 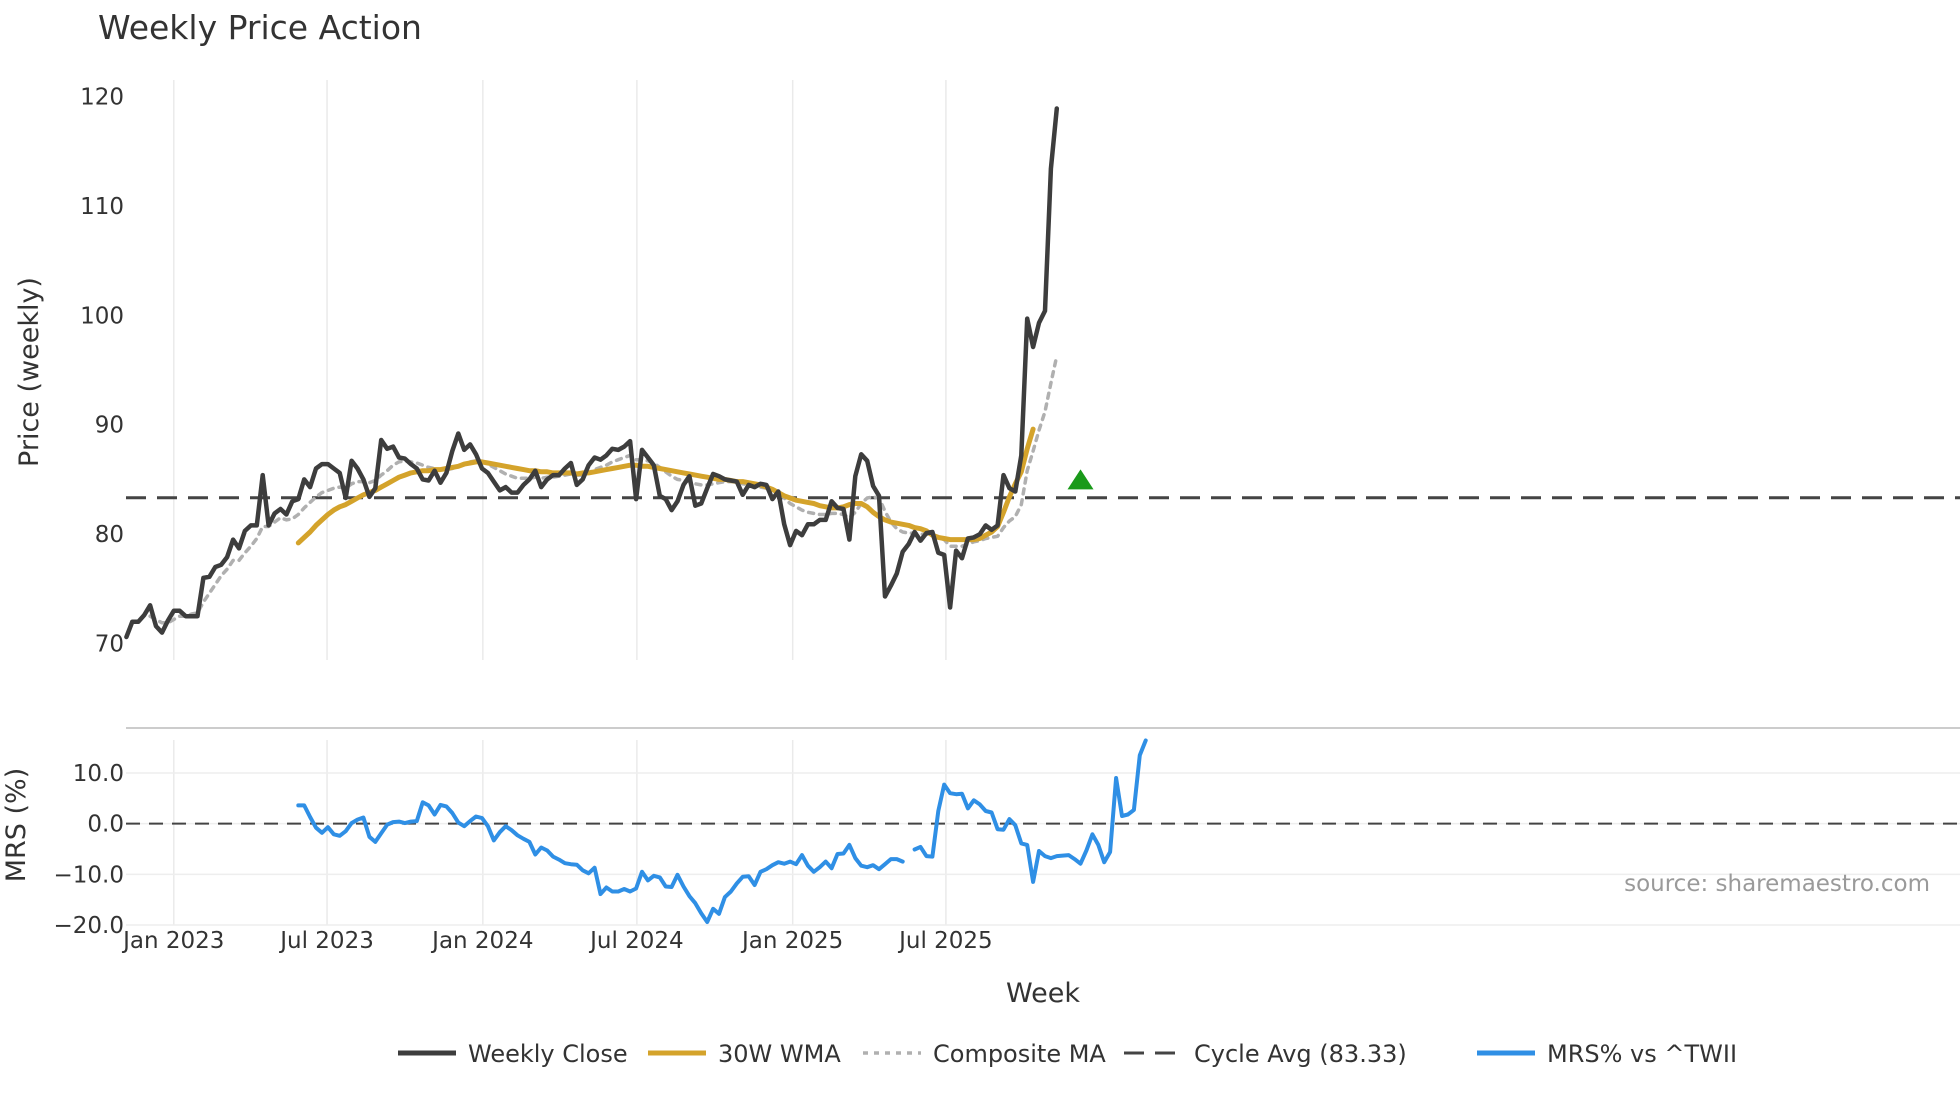 I want to click on x-tick-label: Jul 2023, so click(x=326, y=941).